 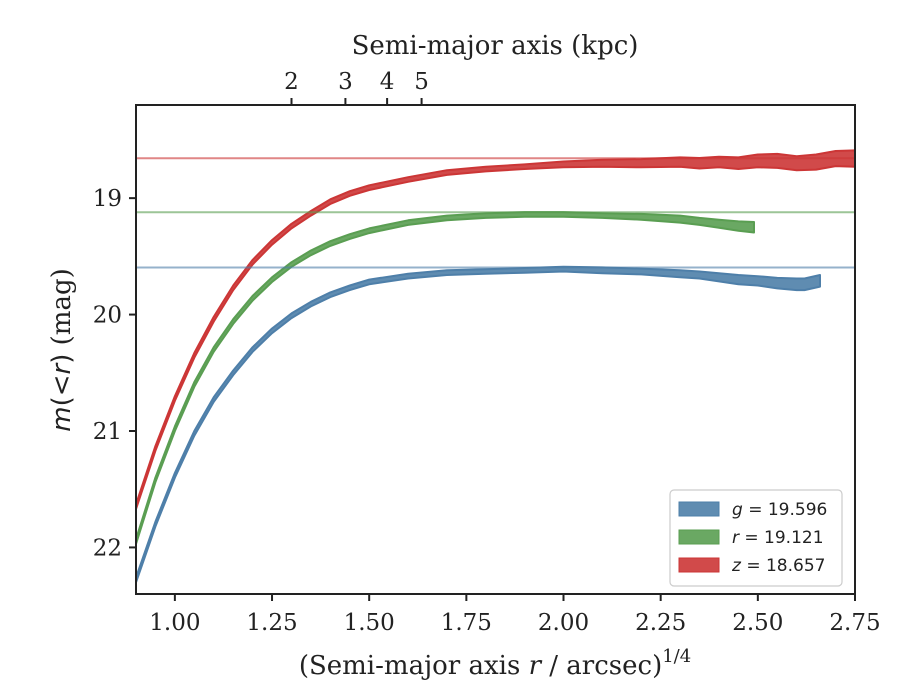 I want to click on x-tick-label: 2.75, so click(x=854, y=623).